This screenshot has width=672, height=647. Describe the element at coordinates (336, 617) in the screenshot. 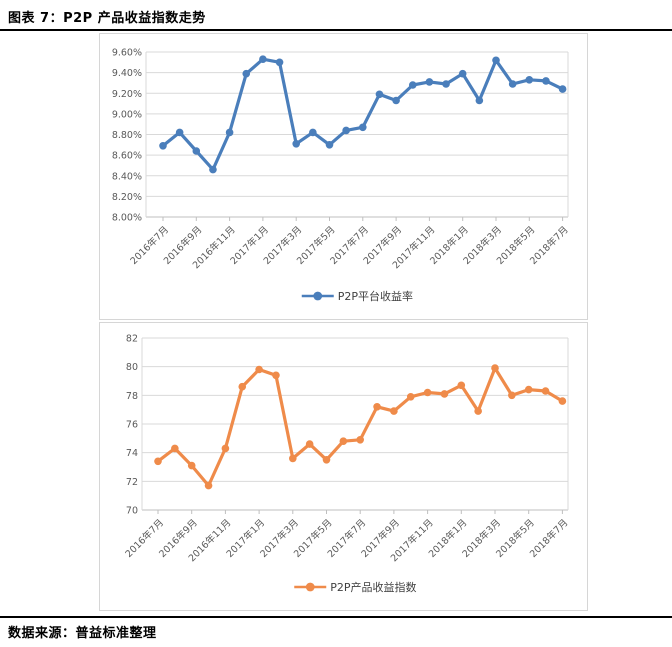

I see `footer-divider` at that location.